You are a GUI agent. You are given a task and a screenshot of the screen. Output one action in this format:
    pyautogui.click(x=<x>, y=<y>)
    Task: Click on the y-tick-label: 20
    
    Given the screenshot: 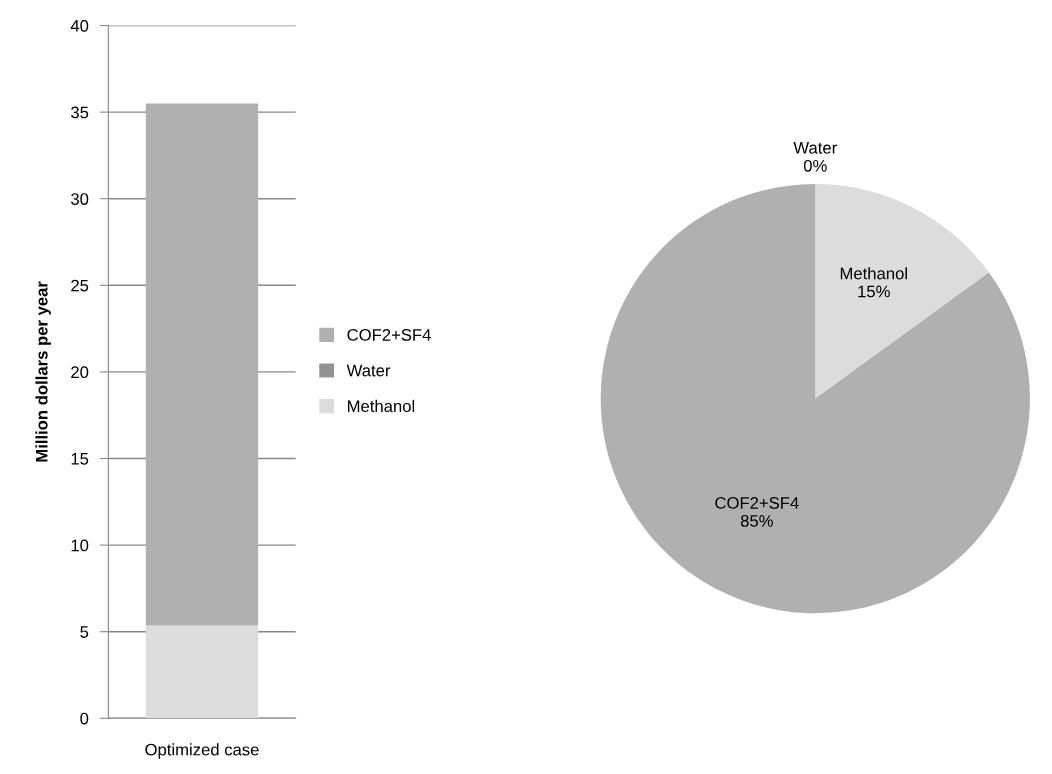 What is the action you would take?
    pyautogui.click(x=80, y=372)
    